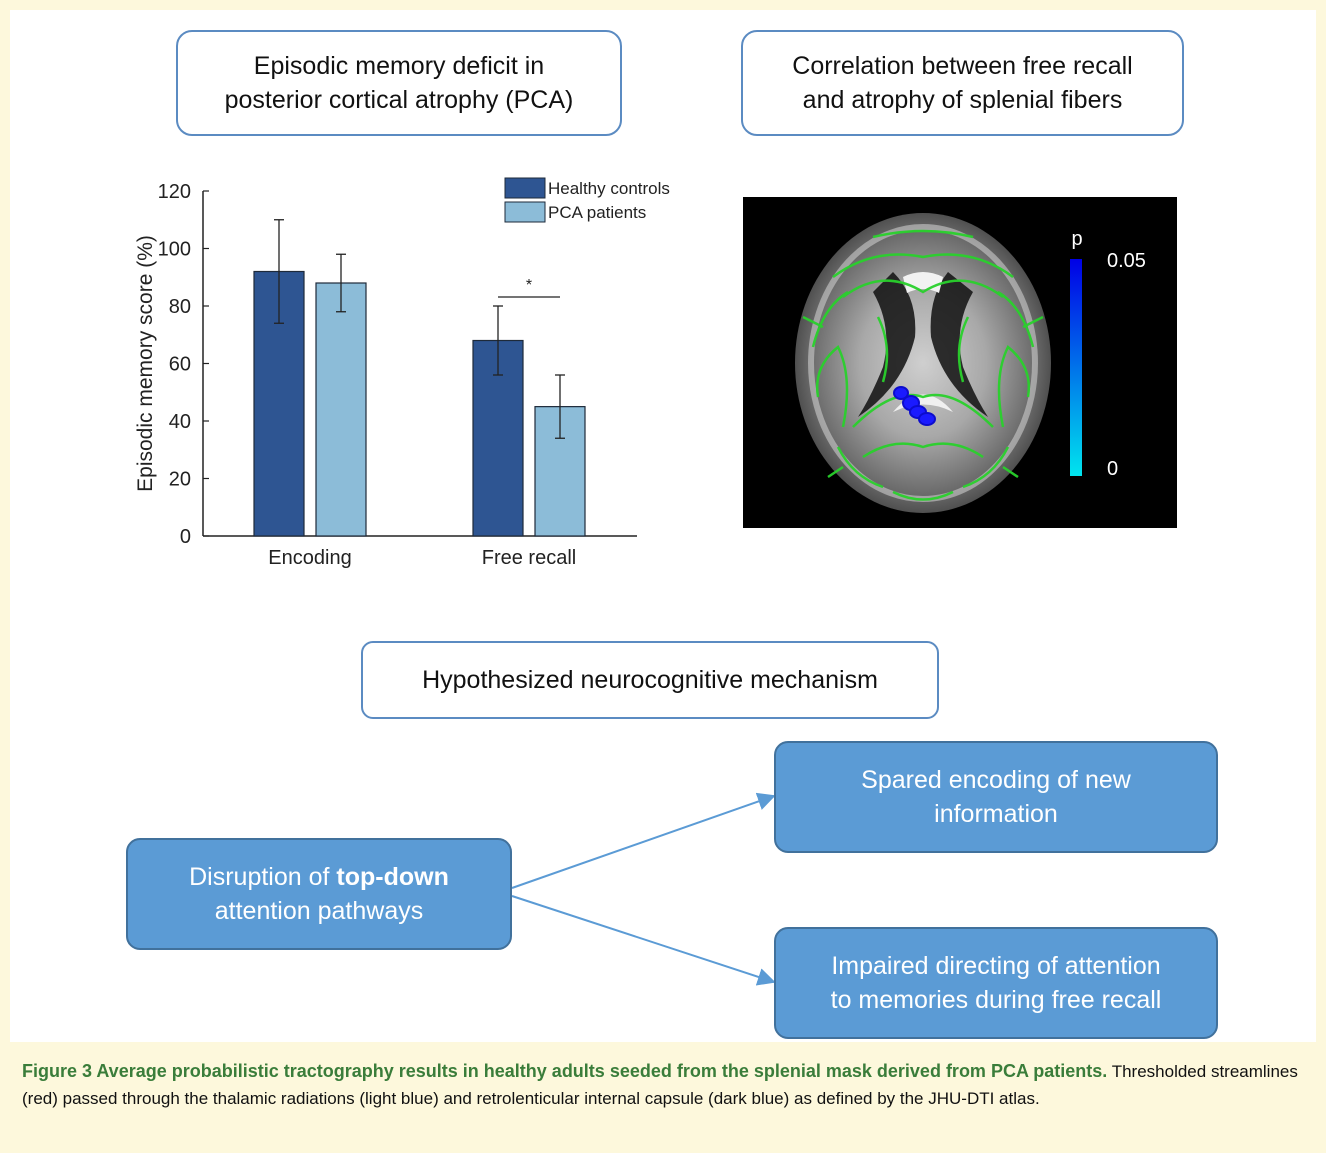 The width and height of the screenshot is (1326, 1153). Describe the element at coordinates (529, 558) in the screenshot. I see `x-tick-label: Free recall` at that location.